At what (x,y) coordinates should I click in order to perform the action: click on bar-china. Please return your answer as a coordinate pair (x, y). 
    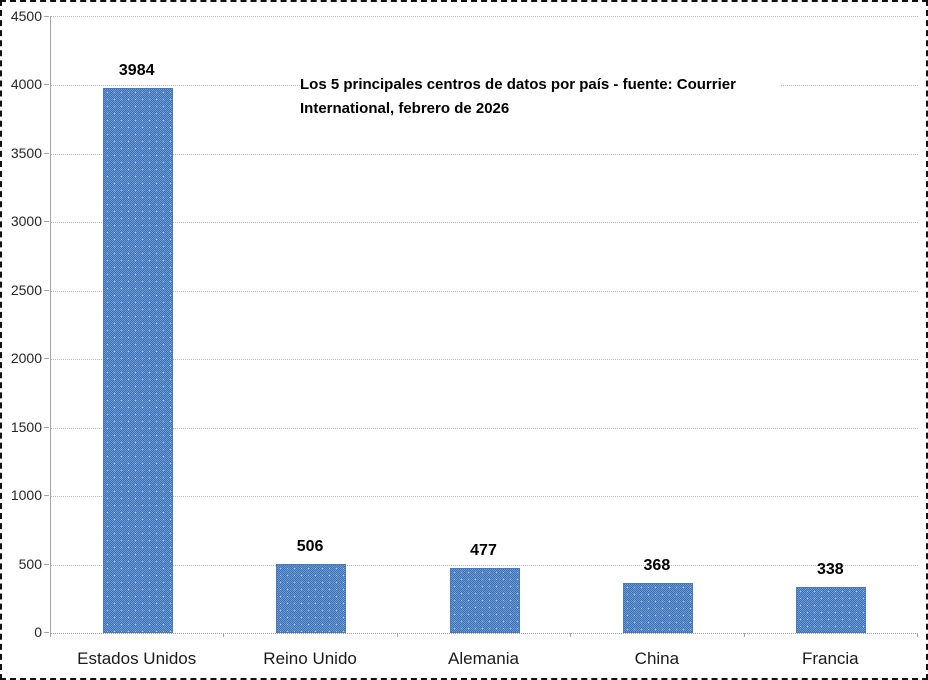
    Looking at the image, I should click on (657, 607).